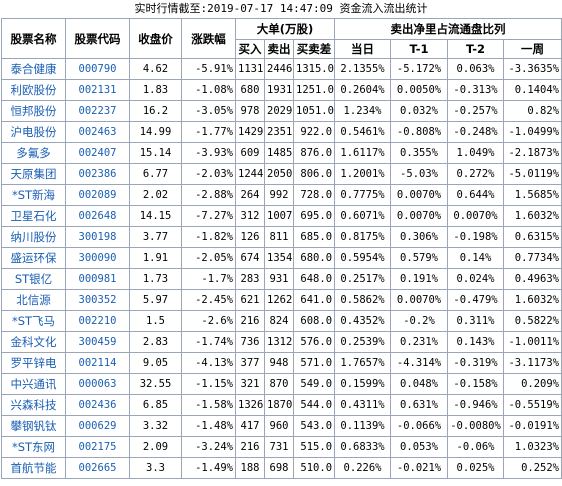 This screenshot has width=562, height=486. I want to click on close-price: 2.02, so click(155, 195).